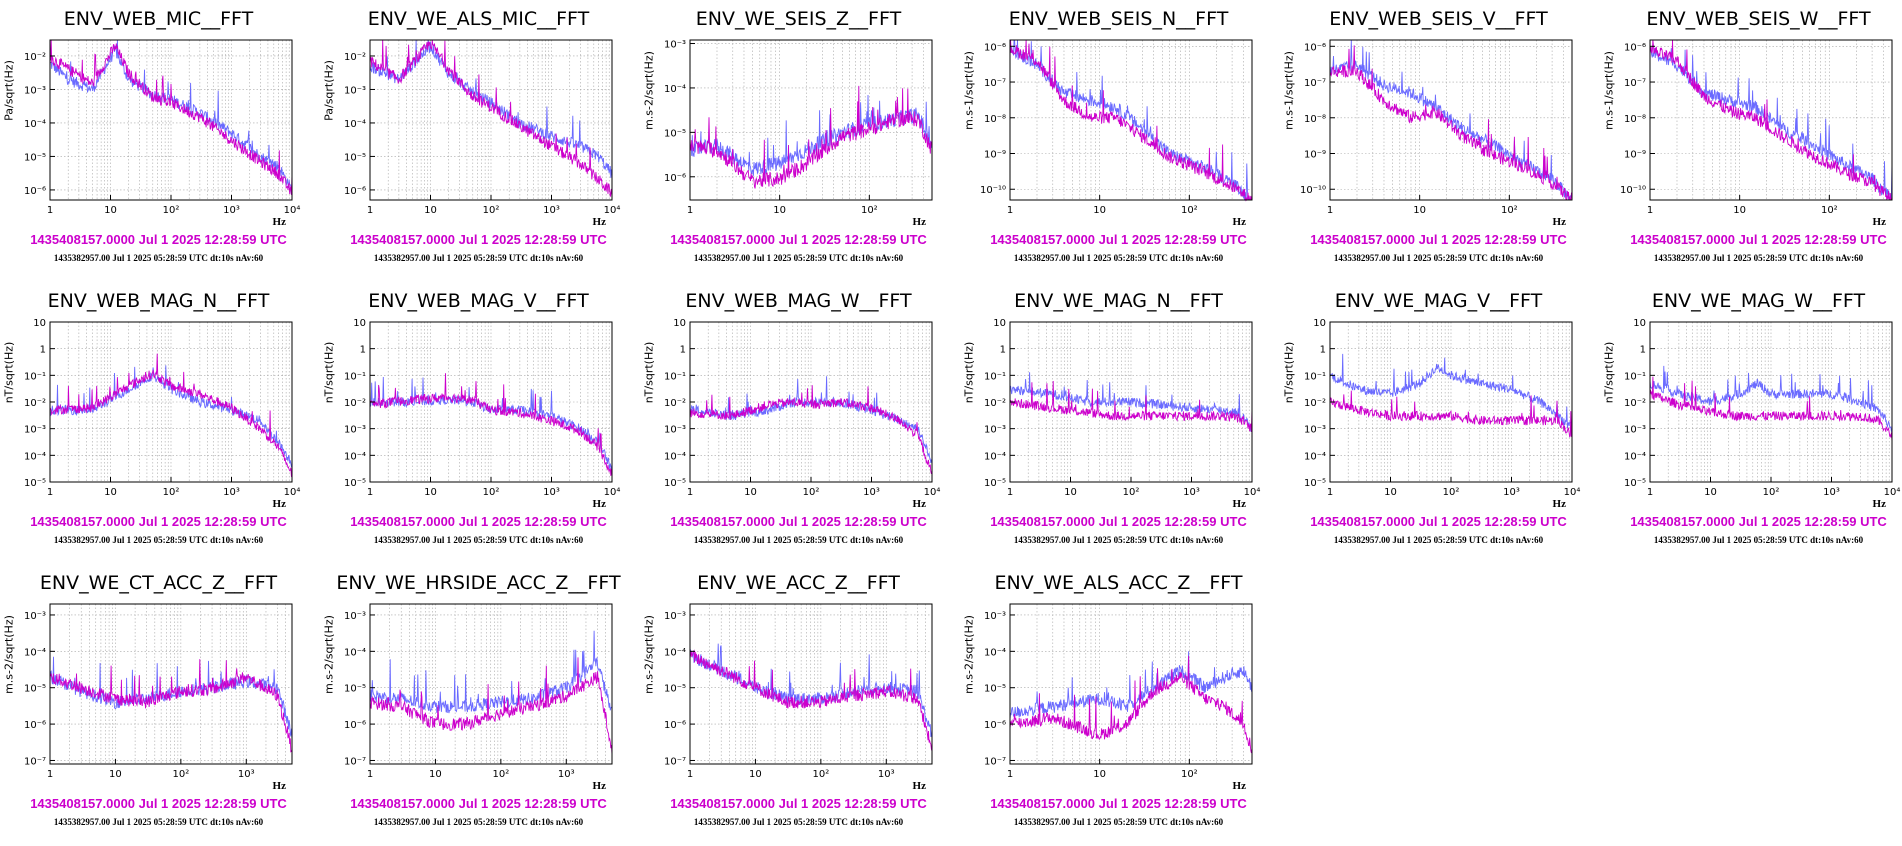 The height and width of the screenshot is (846, 1902). Describe the element at coordinates (1289, 90) in the screenshot. I see `y-axis-label: m.s-1/sqrt(Hz)` at that location.